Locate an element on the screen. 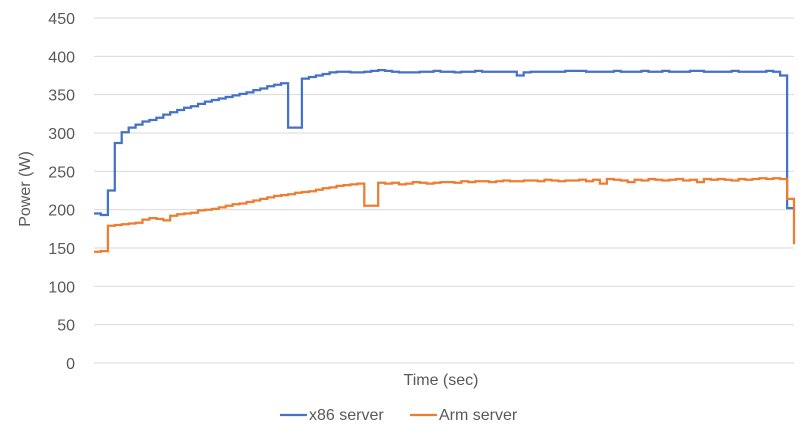  y-axis-title: Power (W) is located at coordinates (25, 189).